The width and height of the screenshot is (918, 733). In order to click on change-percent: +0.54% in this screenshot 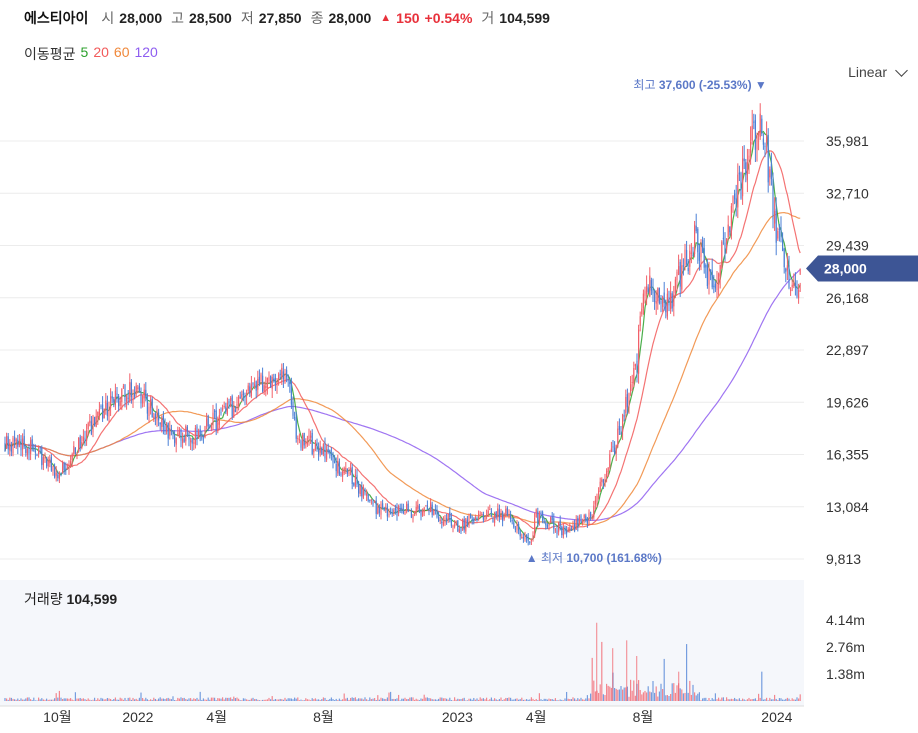, I will do `click(448, 18)`.